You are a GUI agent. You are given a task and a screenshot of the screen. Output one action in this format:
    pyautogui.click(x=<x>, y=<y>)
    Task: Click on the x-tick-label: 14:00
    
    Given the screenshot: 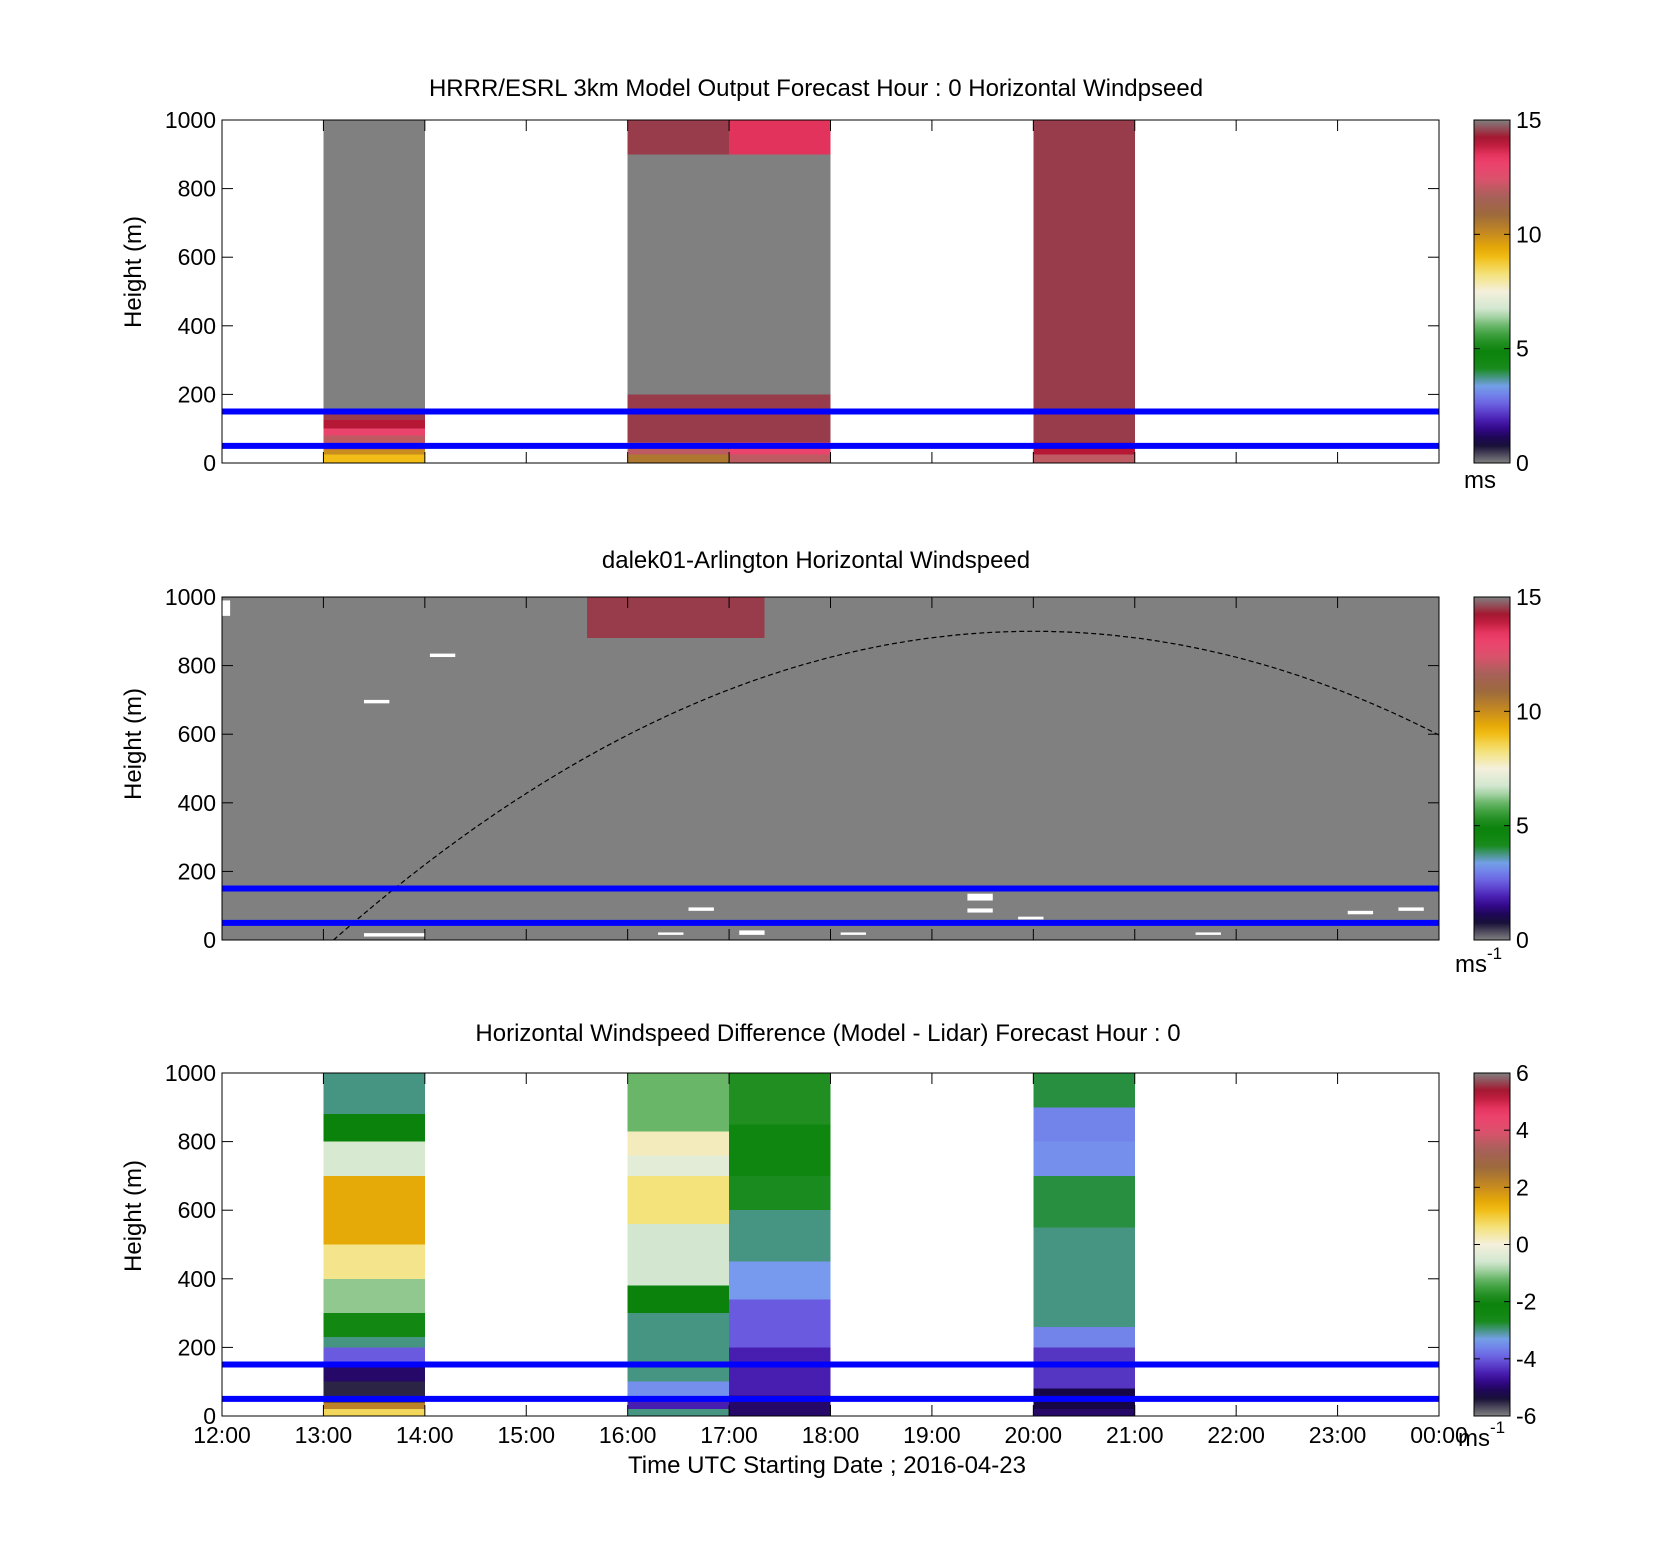 What is the action you would take?
    pyautogui.click(x=425, y=1435)
    